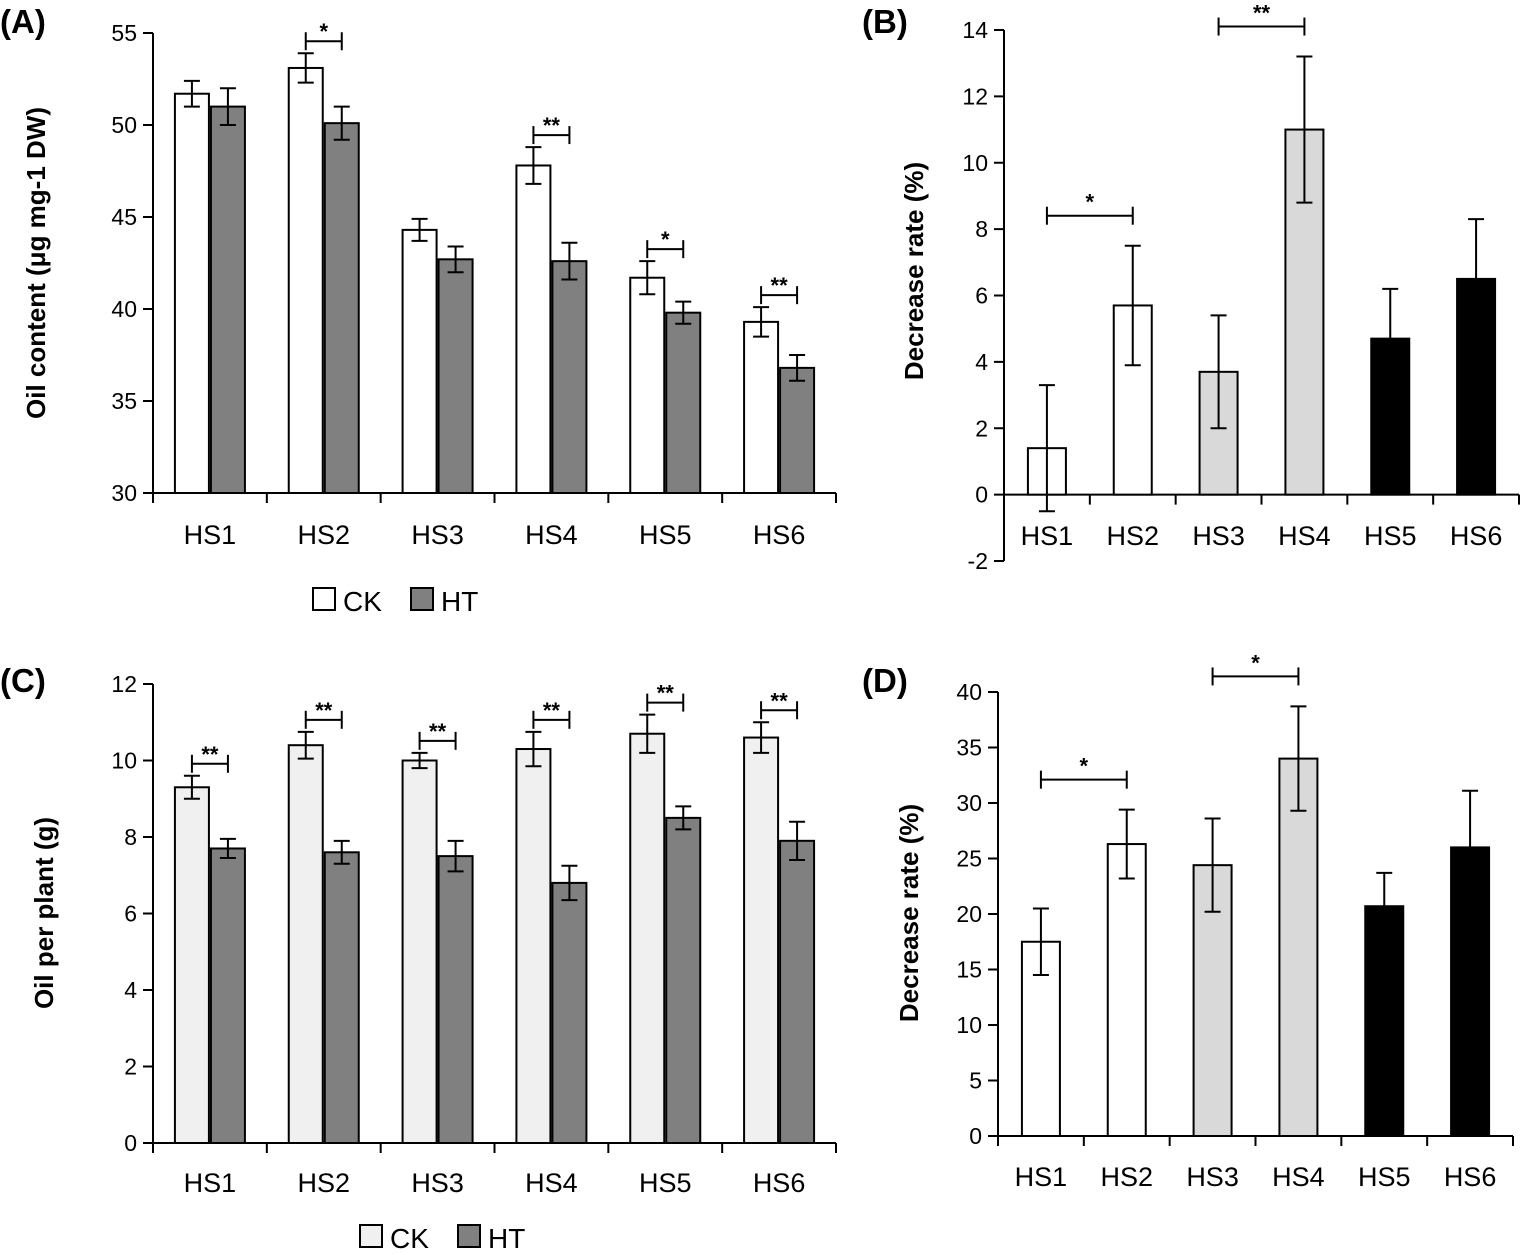 The width and height of the screenshot is (1526, 1255). I want to click on y-tick-label: 20, so click(969, 914).